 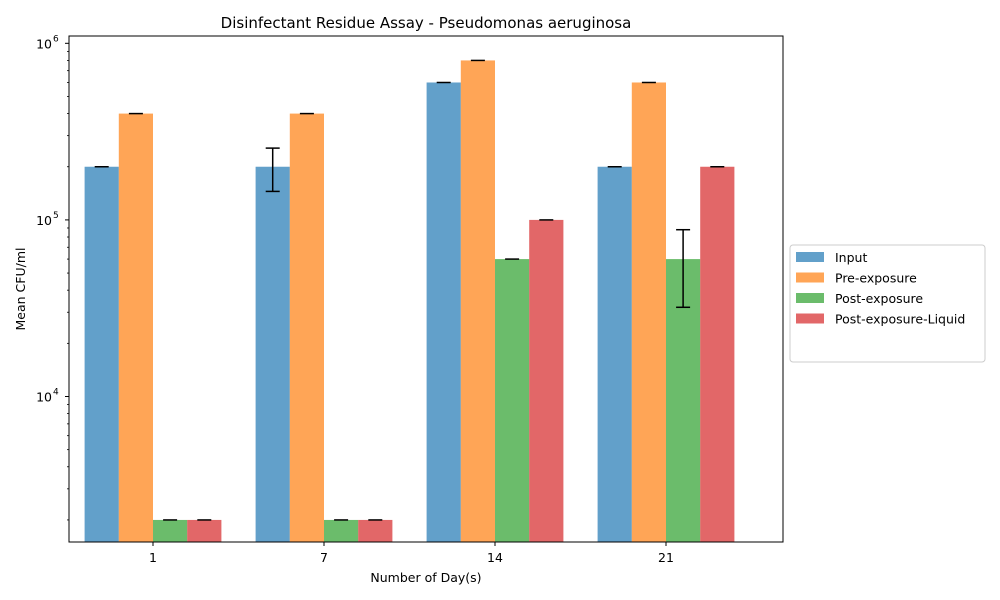 What do you see at coordinates (851, 257) in the screenshot?
I see `legend-label: Input` at bounding box center [851, 257].